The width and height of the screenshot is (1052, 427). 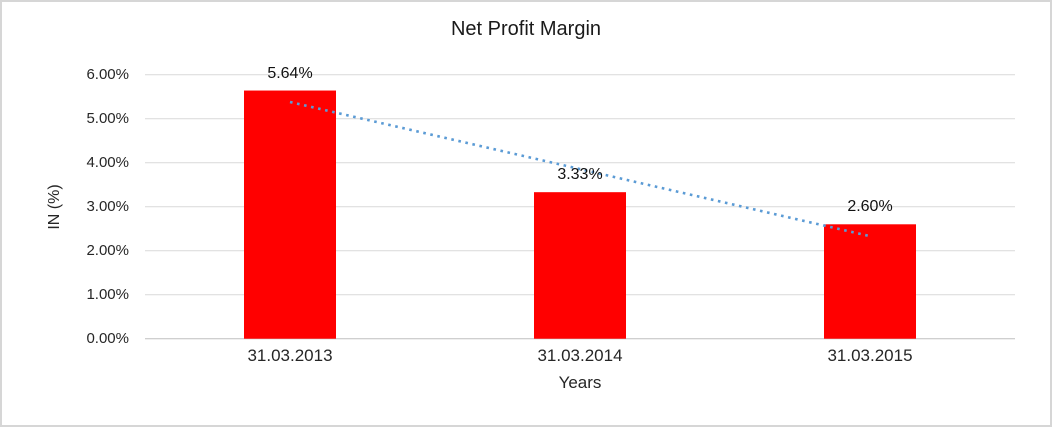 What do you see at coordinates (290, 214) in the screenshot?
I see `bar-31.03.2013` at bounding box center [290, 214].